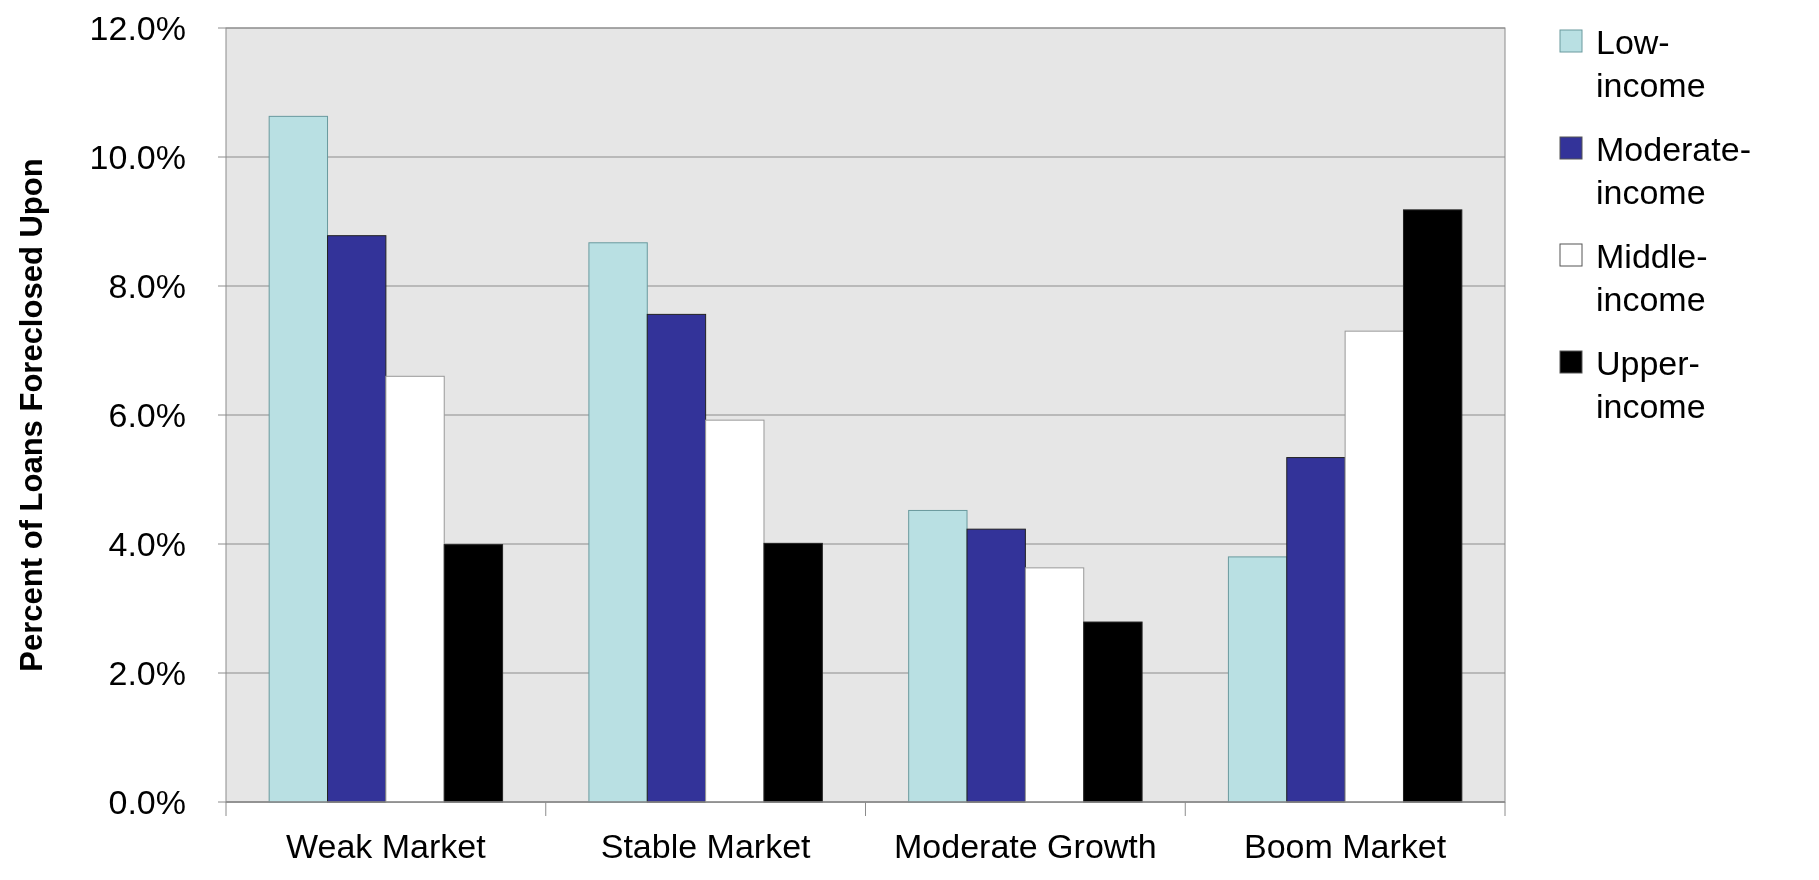 This screenshot has width=1819, height=880. I want to click on y-tick-label: 8.0%, so click(147, 285).